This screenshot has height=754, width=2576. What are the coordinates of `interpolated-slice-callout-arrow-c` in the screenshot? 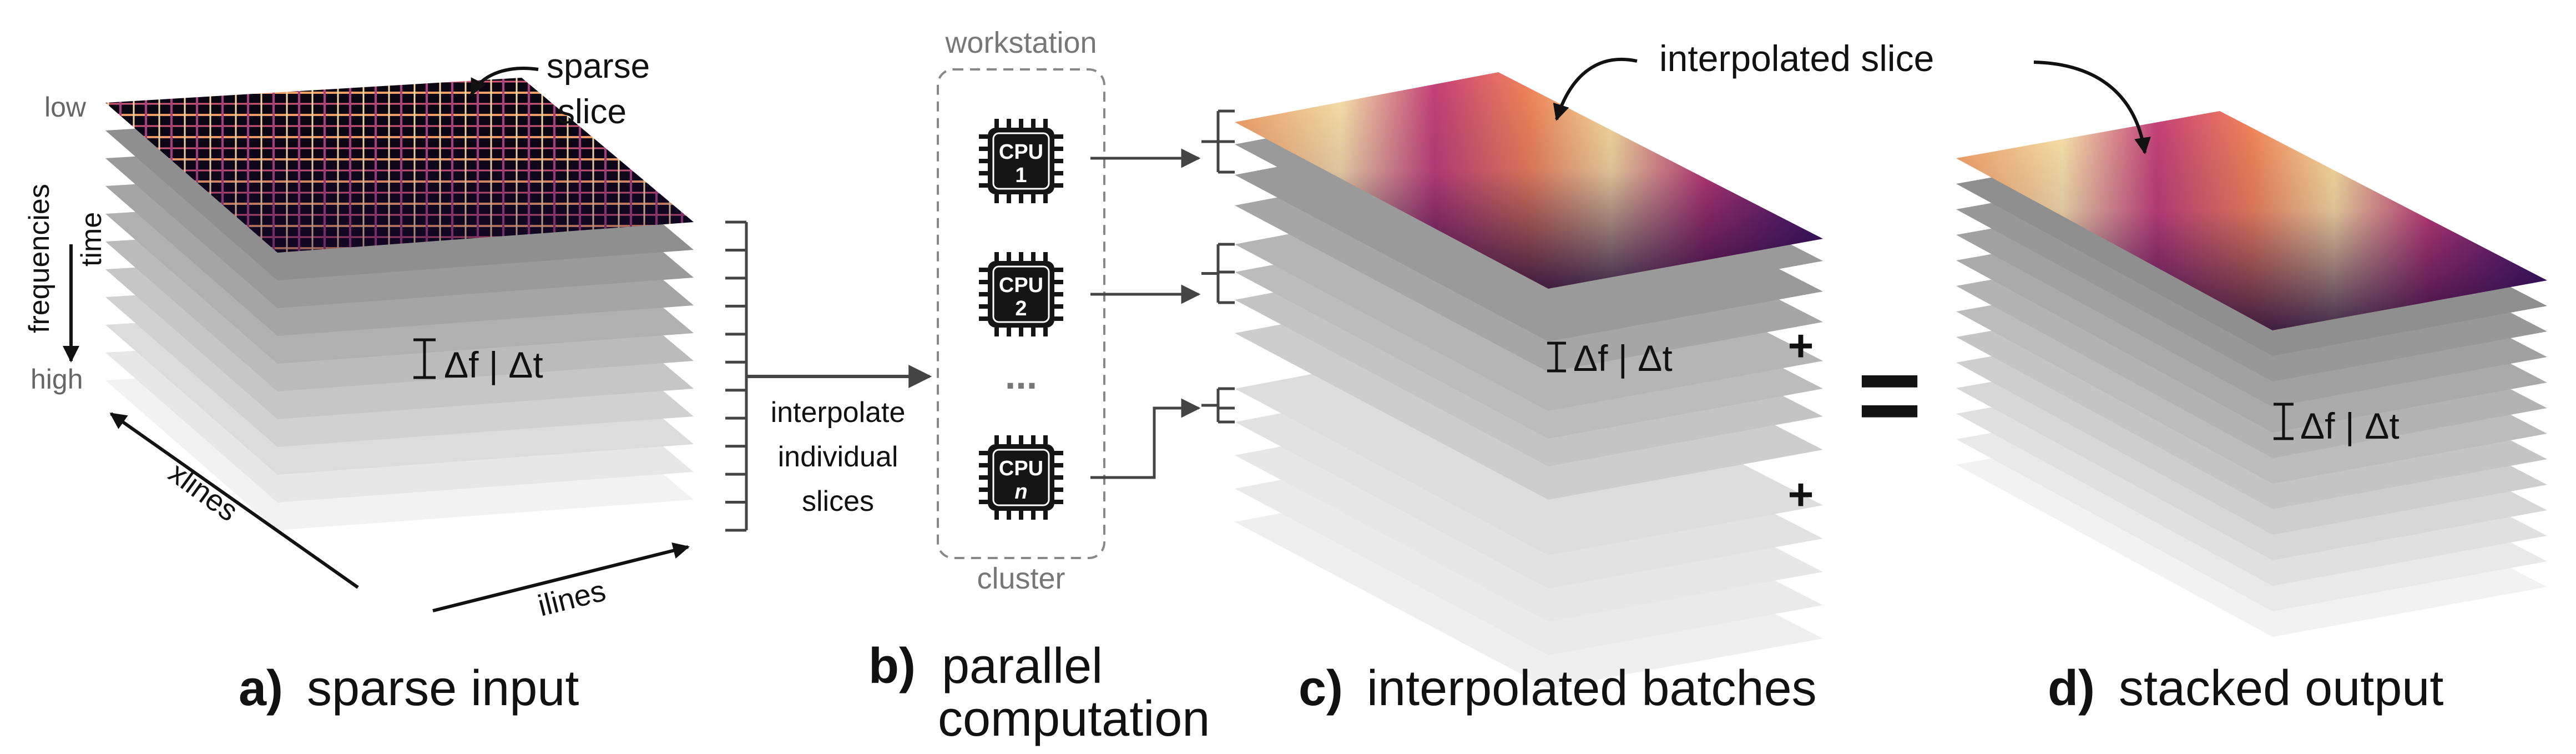 It's located at (1595, 89).